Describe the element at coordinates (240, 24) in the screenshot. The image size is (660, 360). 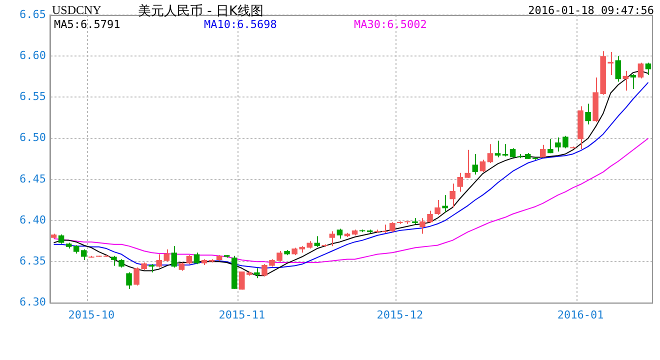
I see `text: MA10:6.5698` at that location.